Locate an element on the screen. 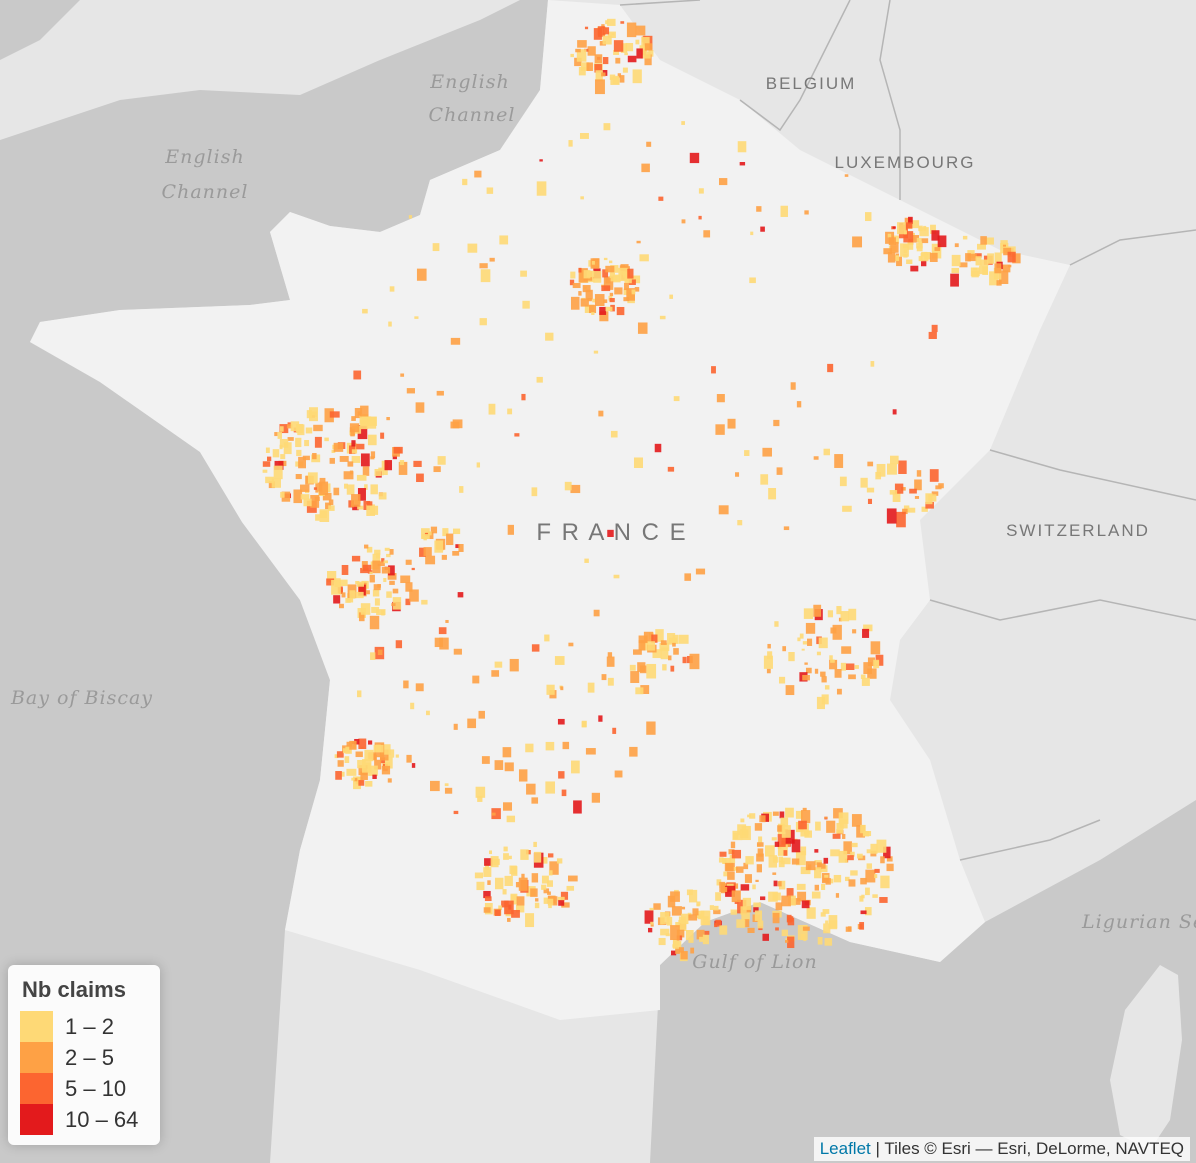  legend-swatch is located at coordinates (36, 1119).